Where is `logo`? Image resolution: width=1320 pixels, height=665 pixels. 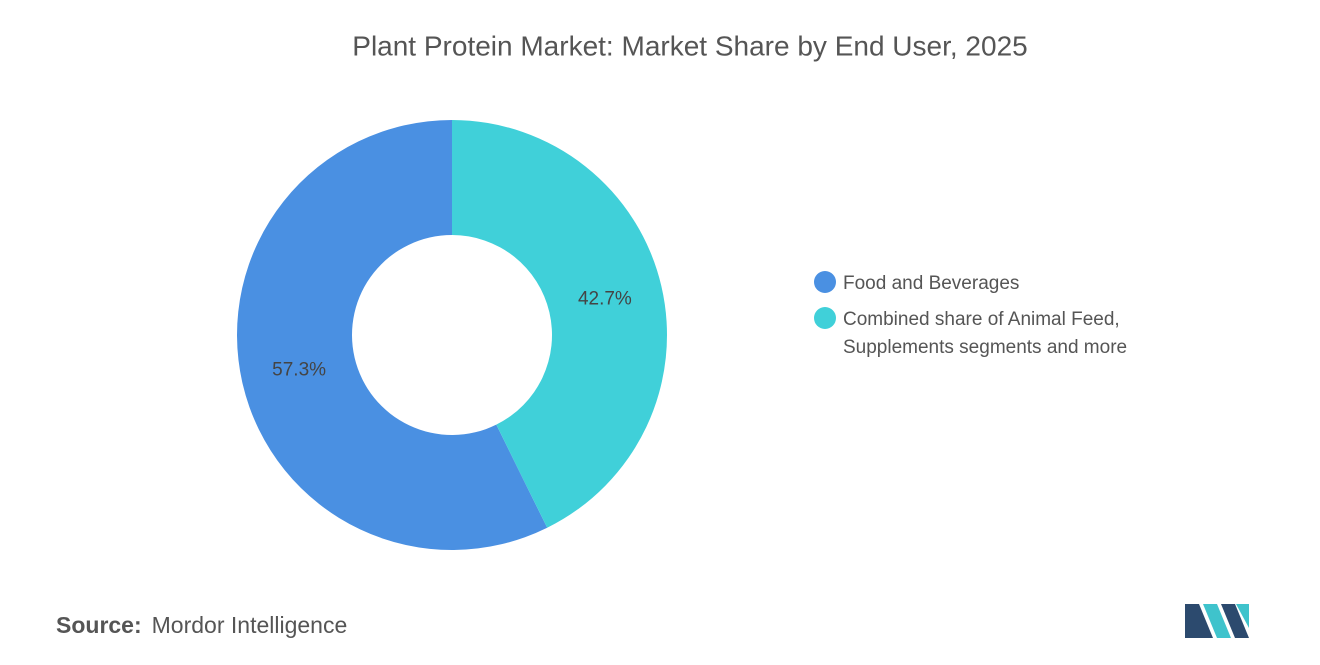 logo is located at coordinates (1217, 621).